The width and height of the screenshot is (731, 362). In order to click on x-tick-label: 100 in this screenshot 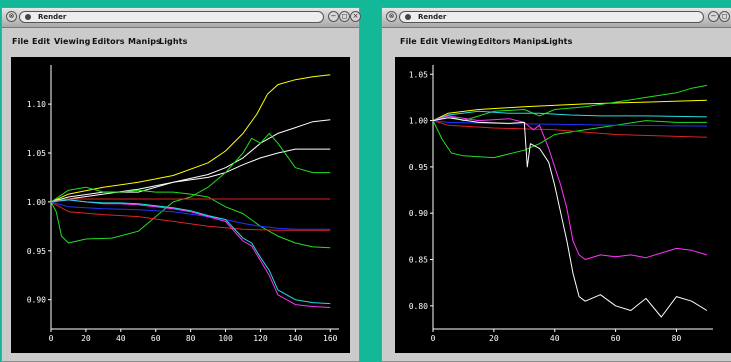, I will do `click(225, 338)`.